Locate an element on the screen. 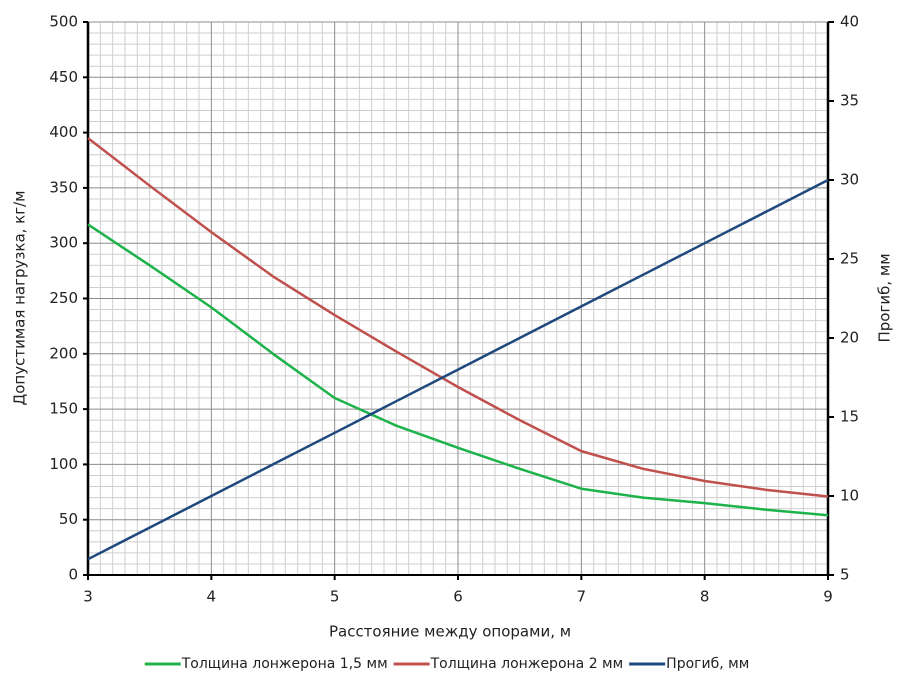  x-tick-label: 4 is located at coordinates (212, 597).